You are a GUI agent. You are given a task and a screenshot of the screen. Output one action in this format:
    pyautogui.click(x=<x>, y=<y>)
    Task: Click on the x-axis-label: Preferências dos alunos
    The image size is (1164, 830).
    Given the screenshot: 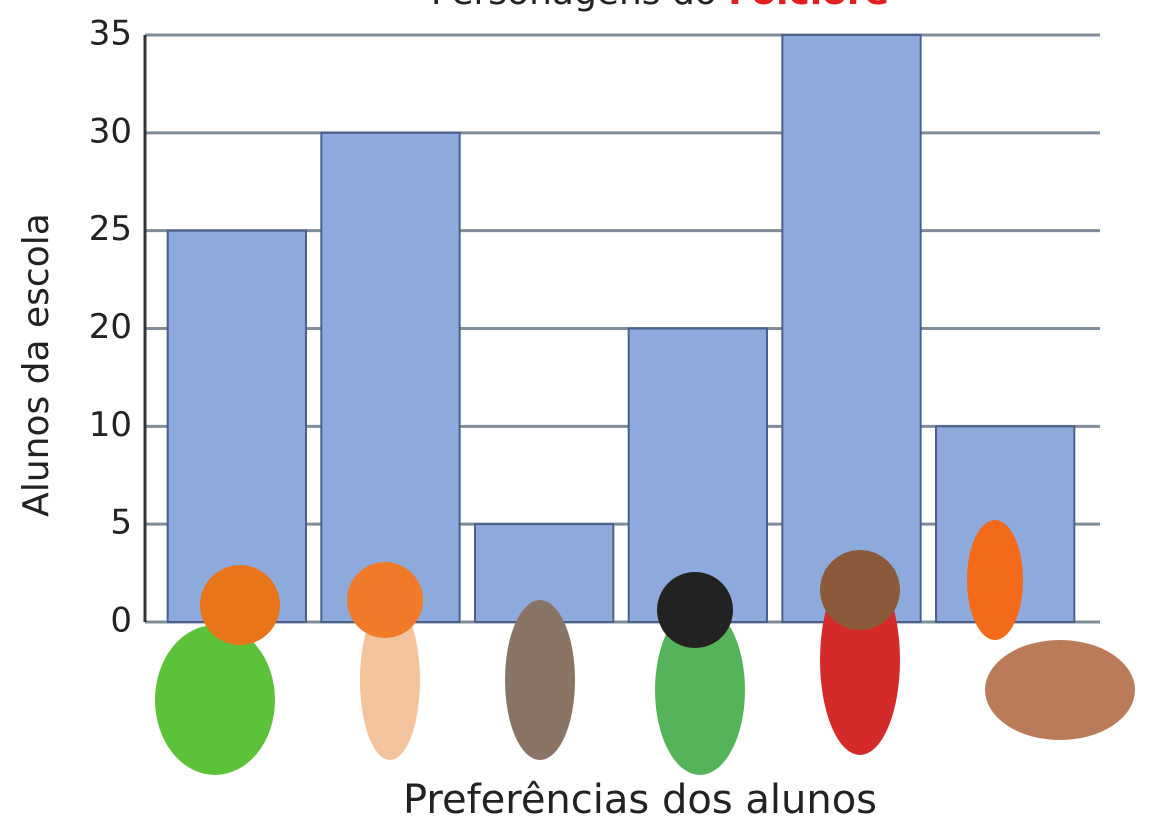 What is the action you would take?
    pyautogui.click(x=640, y=800)
    